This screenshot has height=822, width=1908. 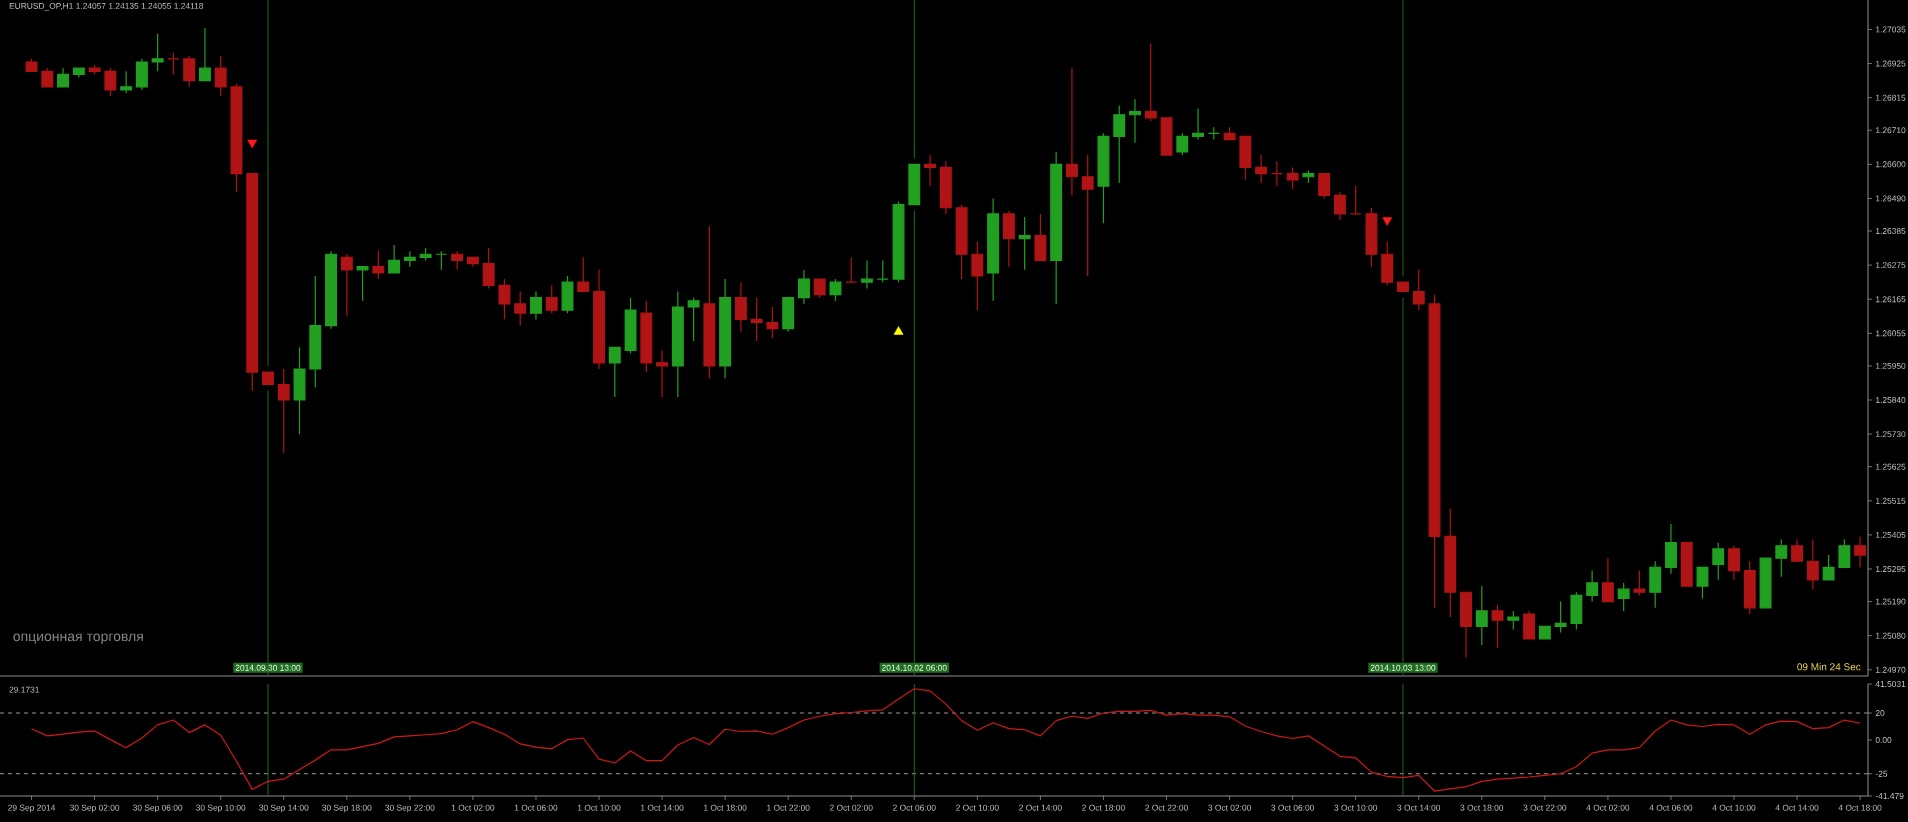 I want to click on x-tick-label: 2 Oct 06:00, so click(x=914, y=807).